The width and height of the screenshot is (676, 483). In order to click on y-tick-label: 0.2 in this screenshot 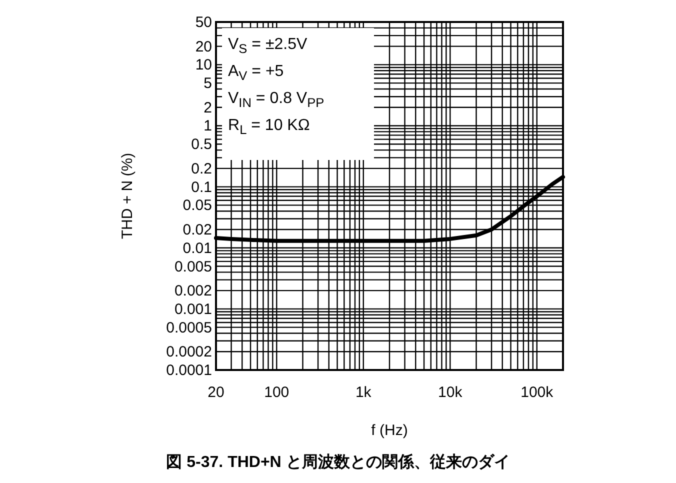, I will do `click(201, 169)`.